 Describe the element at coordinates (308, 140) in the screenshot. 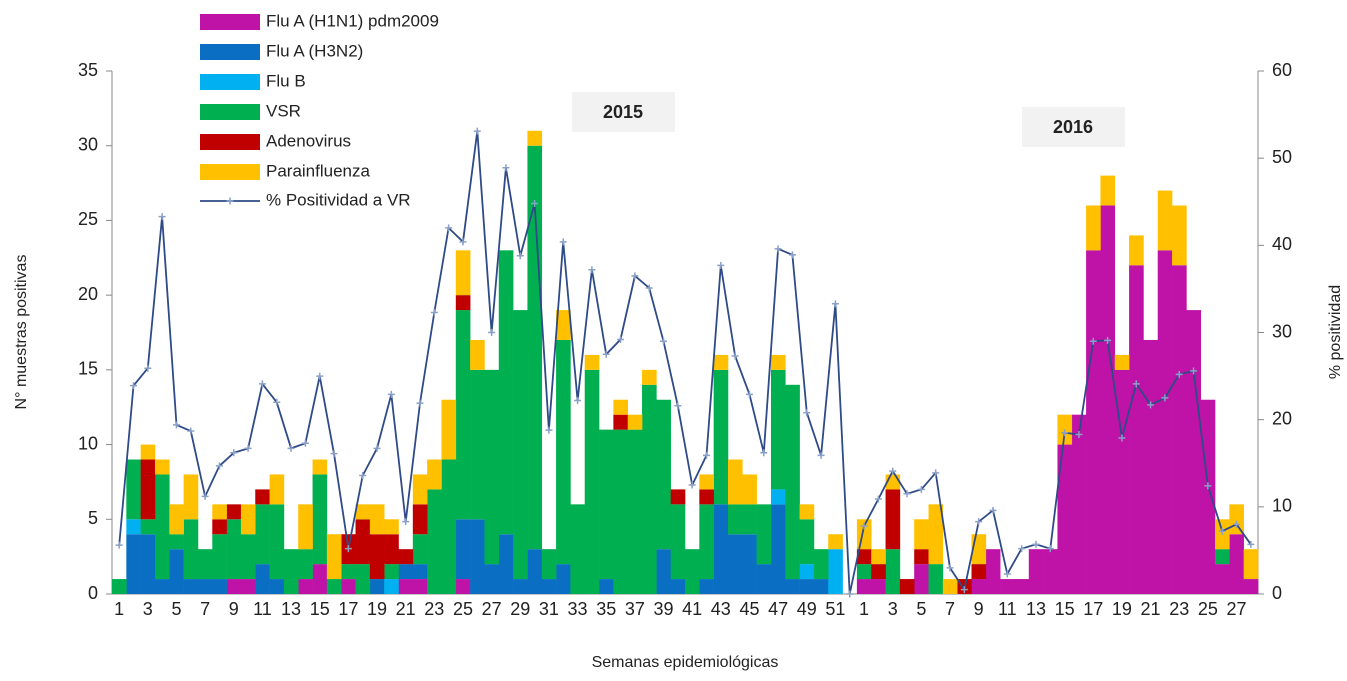

I see `legend-label: Adenovirus` at that location.